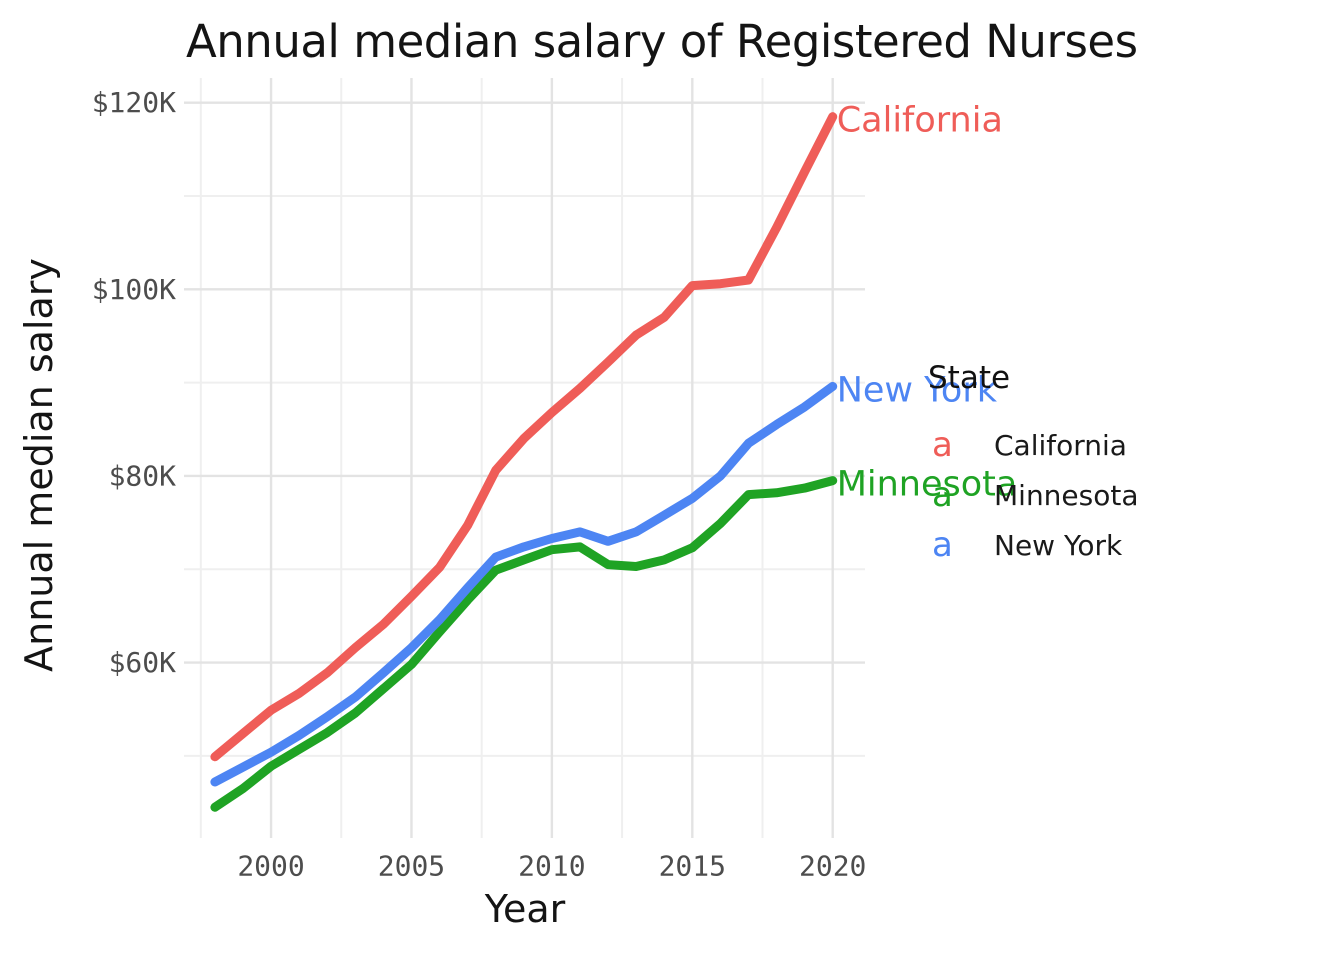 This screenshot has height=960, width=1344. Describe the element at coordinates (134, 289) in the screenshot. I see `y-tick-label: $100K` at that location.